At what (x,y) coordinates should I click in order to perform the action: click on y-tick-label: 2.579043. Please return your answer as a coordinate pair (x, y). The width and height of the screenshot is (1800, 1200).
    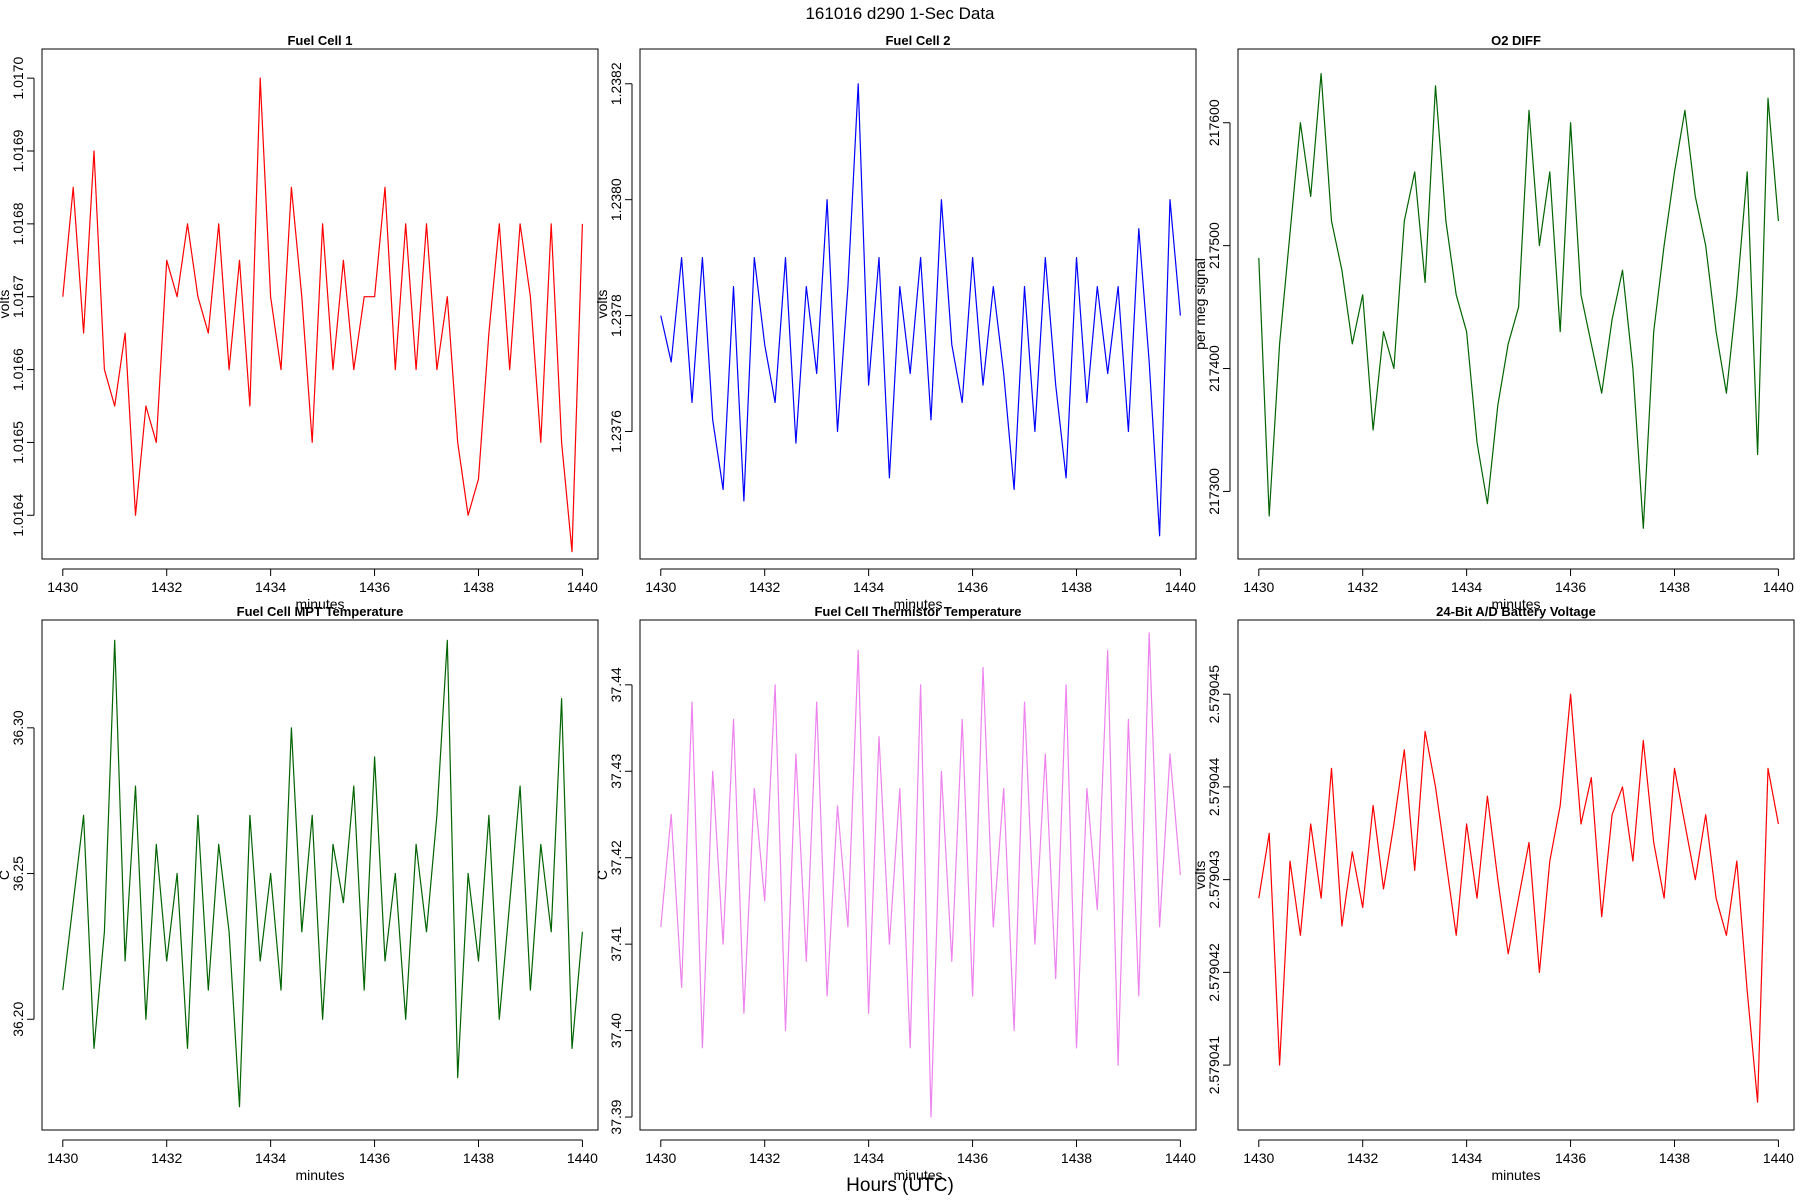
    Looking at the image, I should click on (1214, 879).